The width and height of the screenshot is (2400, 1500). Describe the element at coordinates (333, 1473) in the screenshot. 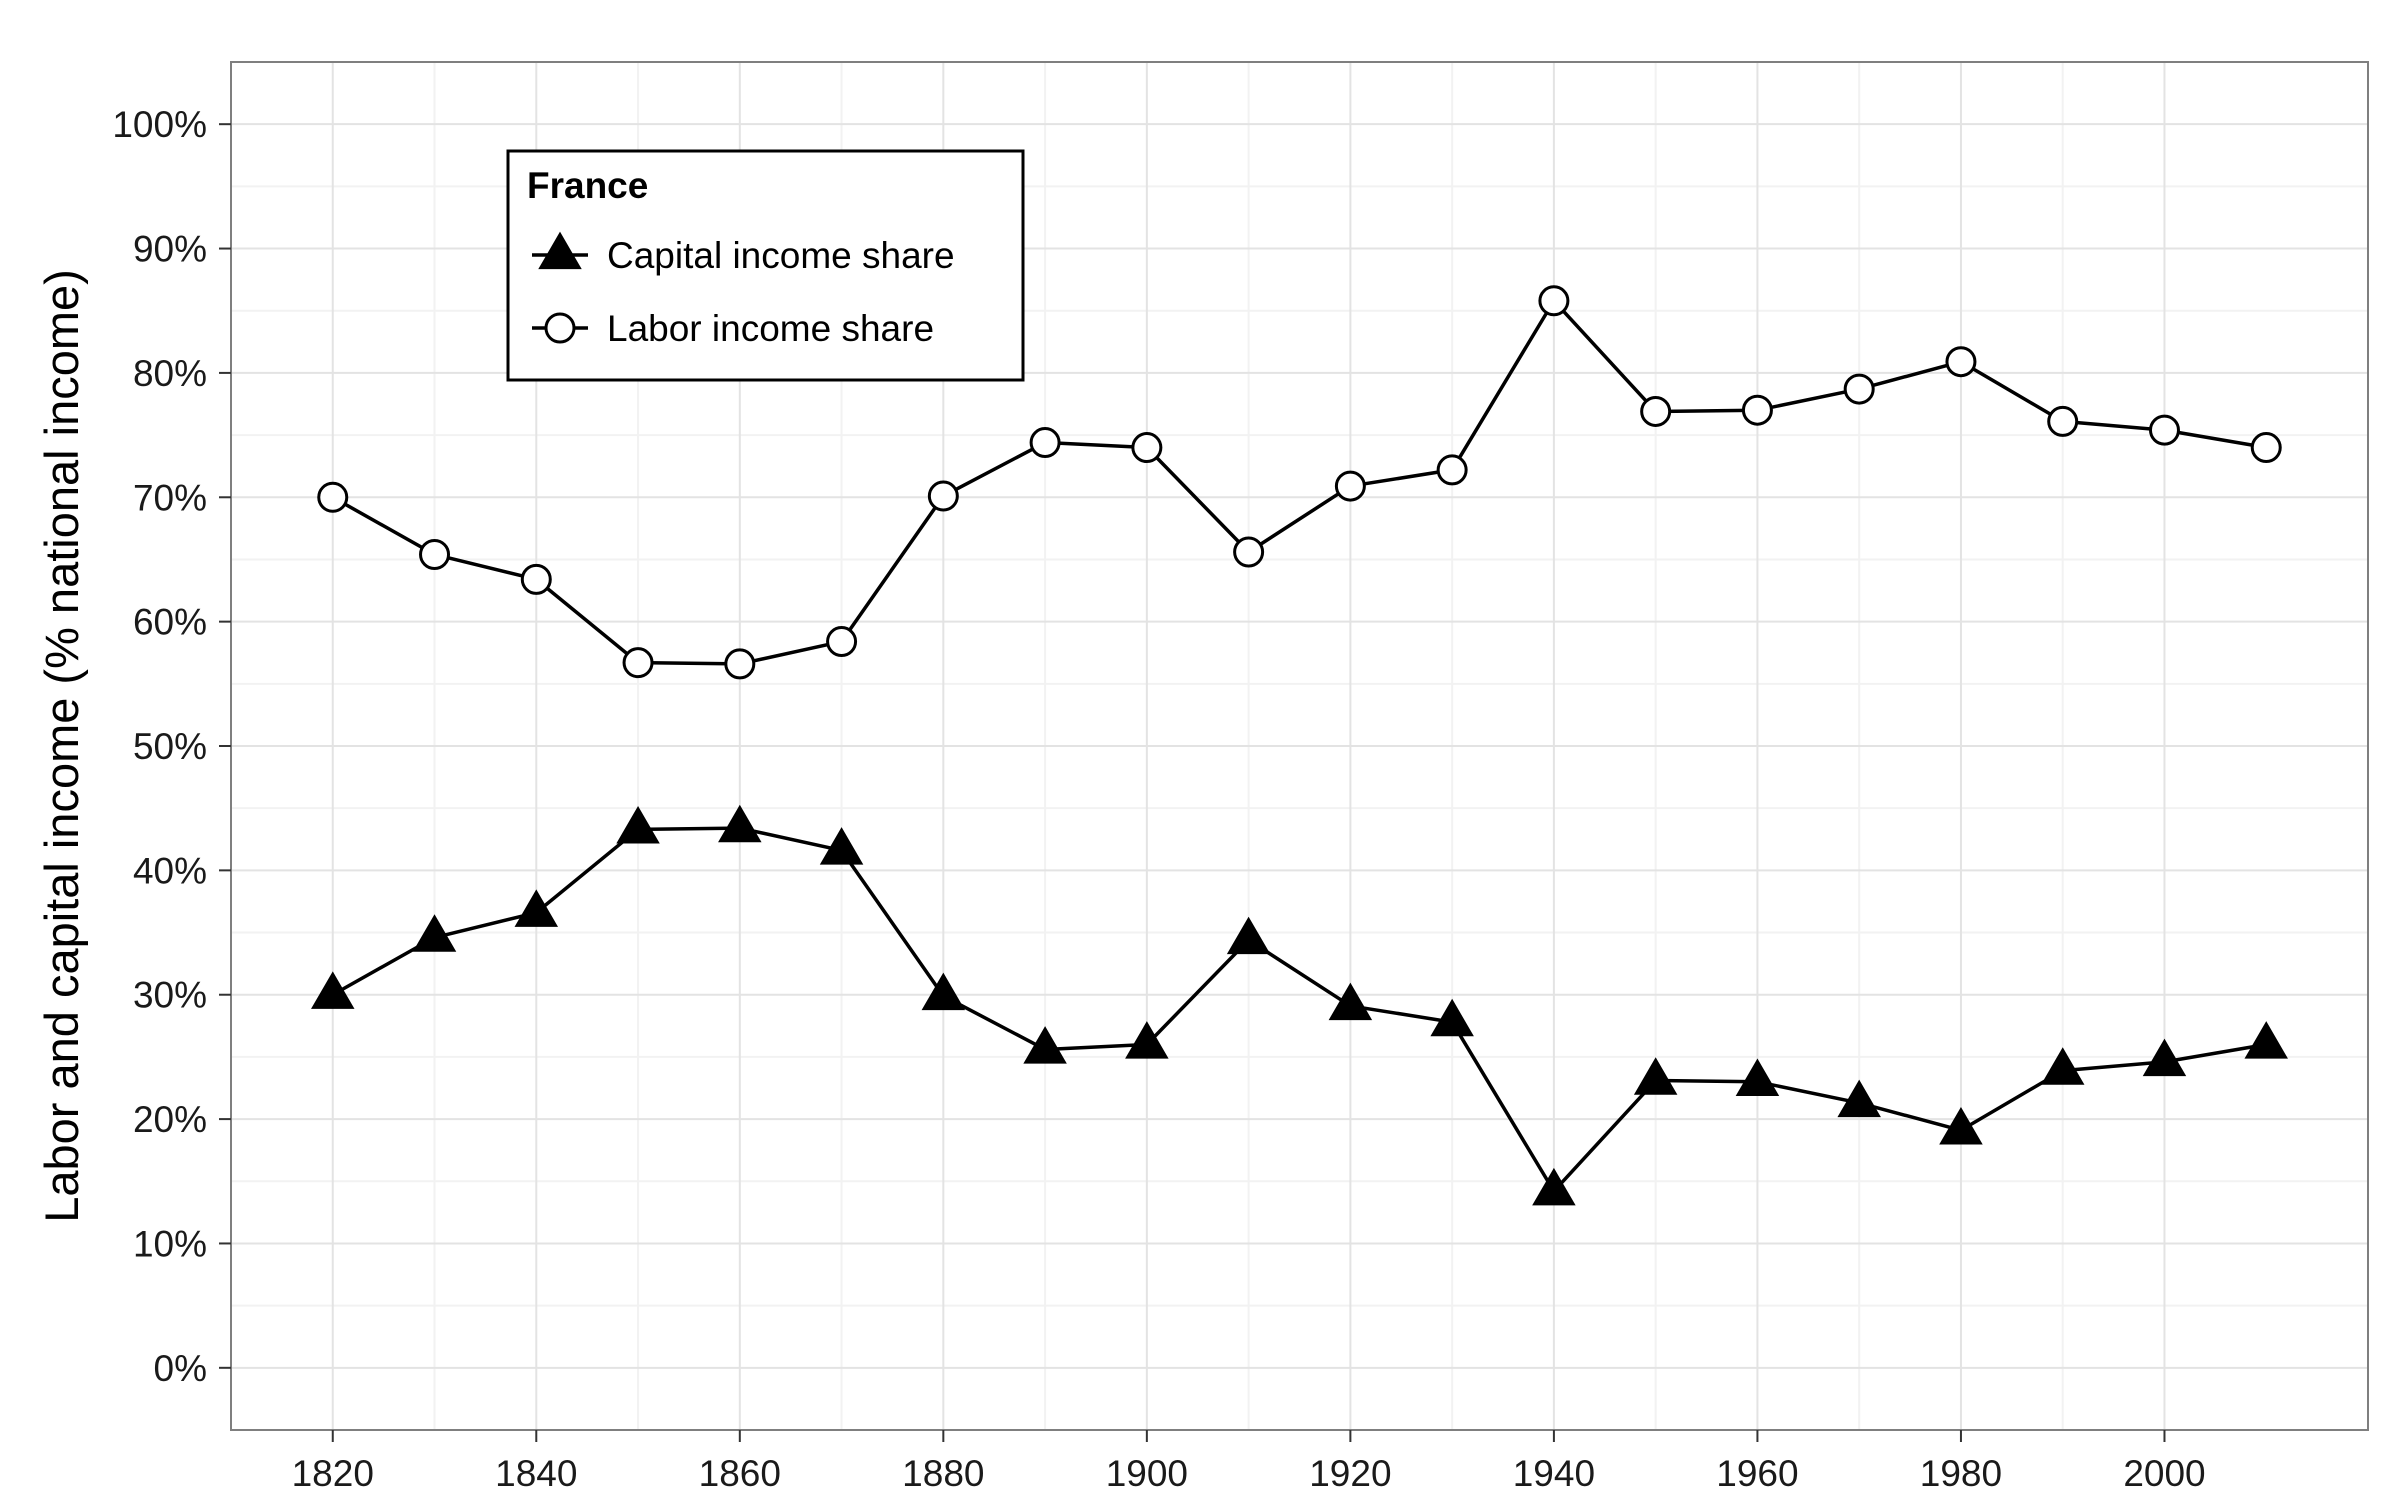

I see `x-tick-label: 1820` at that location.